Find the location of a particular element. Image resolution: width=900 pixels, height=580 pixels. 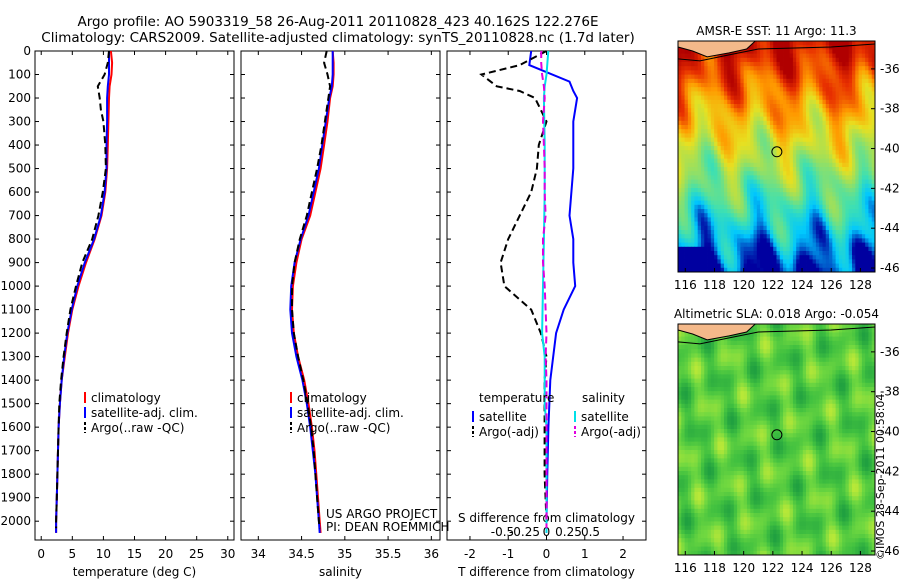

temp-legend-label: Argo(..raw -QC) is located at coordinates (137, 428).